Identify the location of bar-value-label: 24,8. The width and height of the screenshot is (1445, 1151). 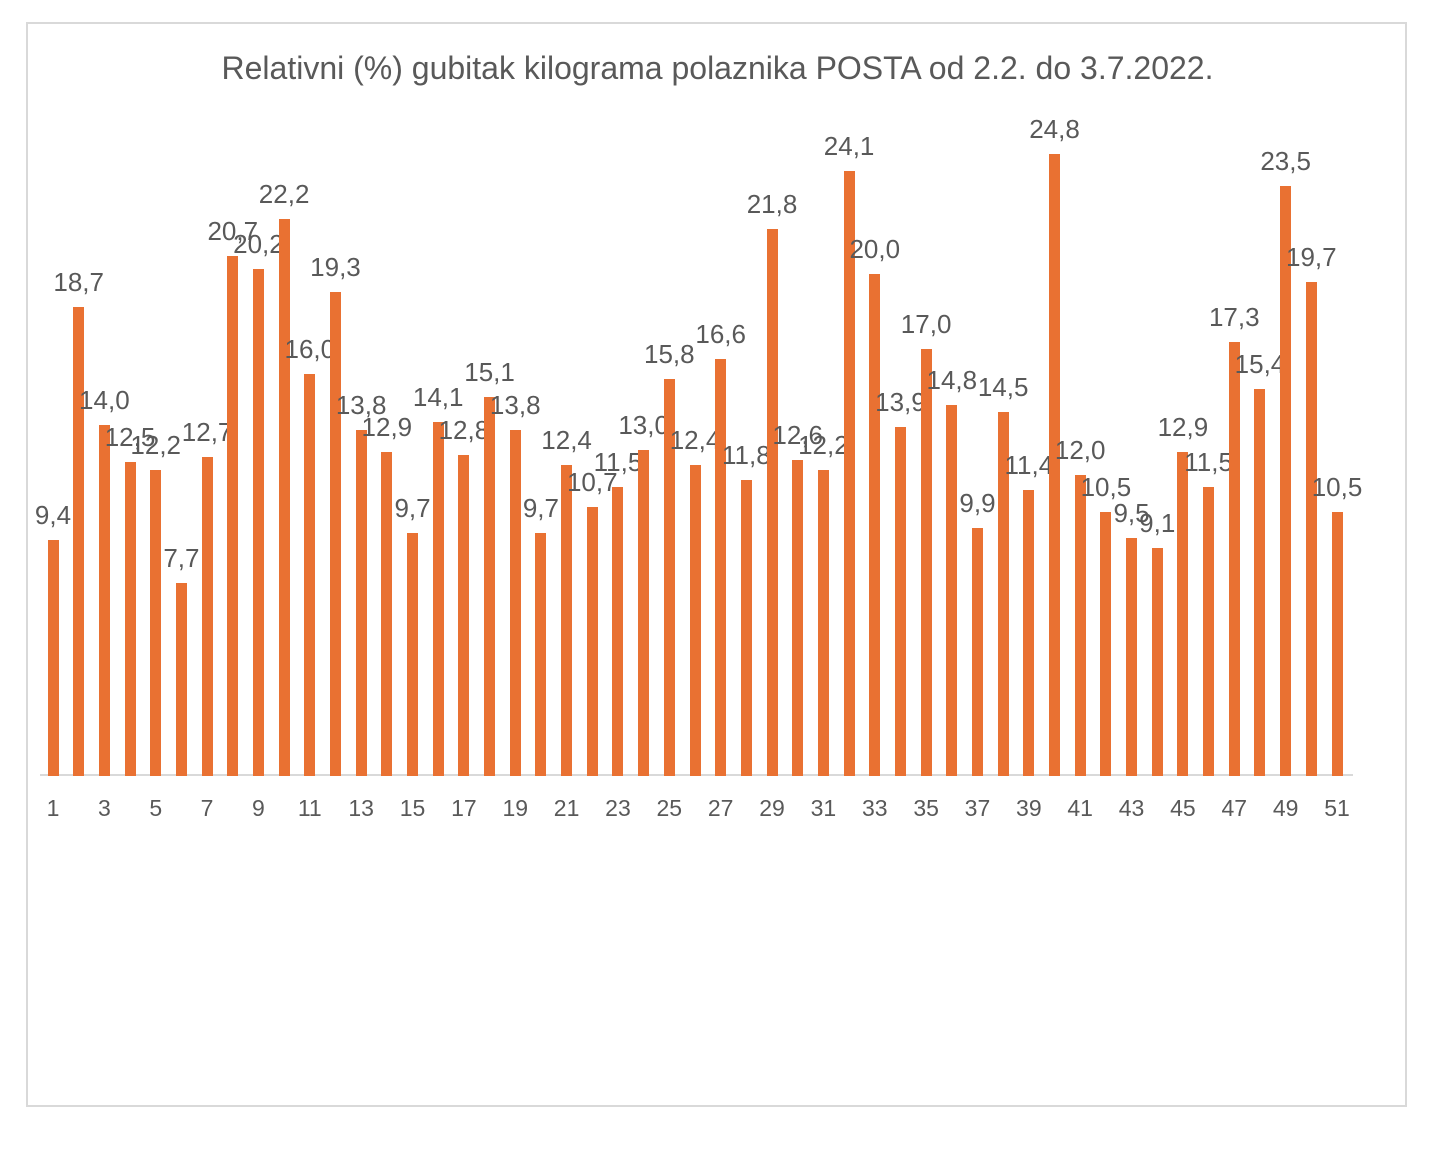
(1054, 129).